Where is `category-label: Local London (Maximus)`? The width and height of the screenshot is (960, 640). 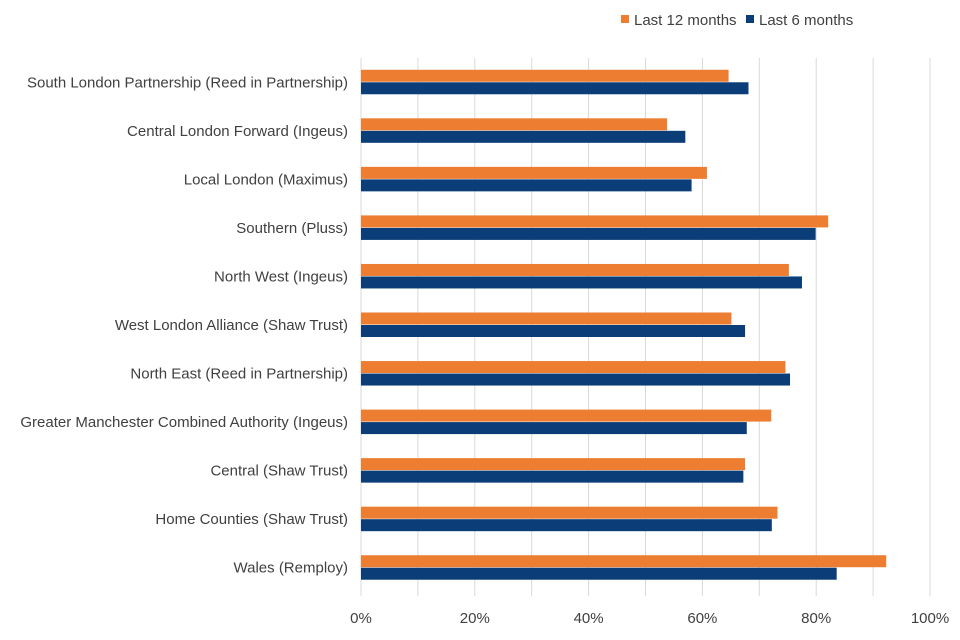 category-label: Local London (Maximus) is located at coordinates (266, 179).